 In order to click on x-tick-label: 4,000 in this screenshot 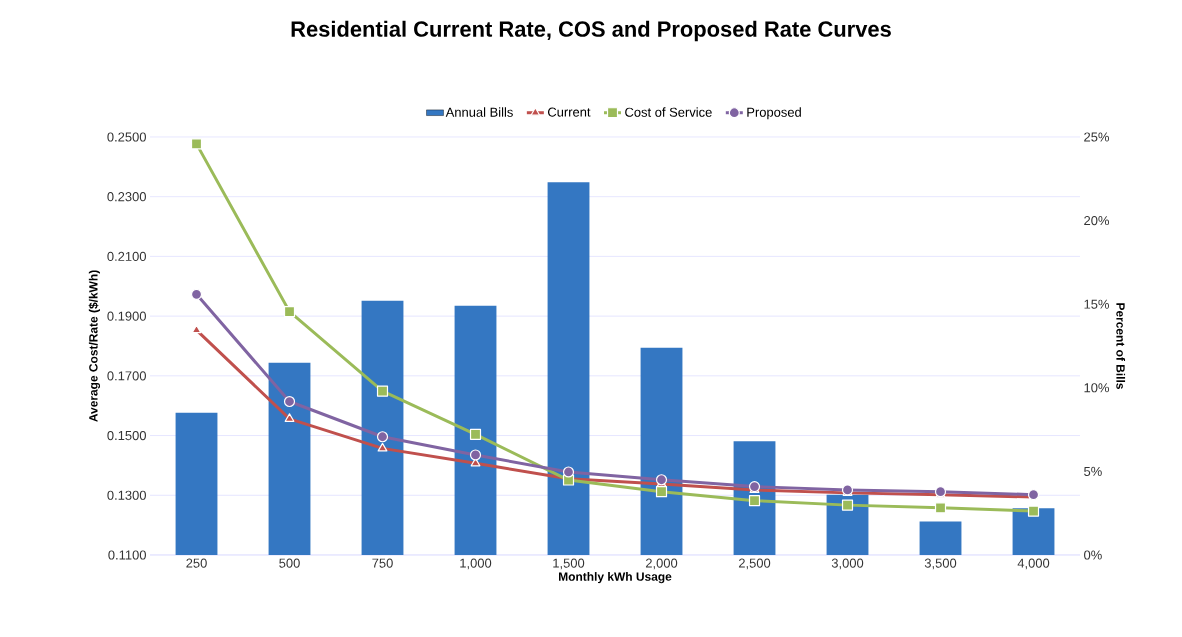, I will do `click(1033, 564)`.